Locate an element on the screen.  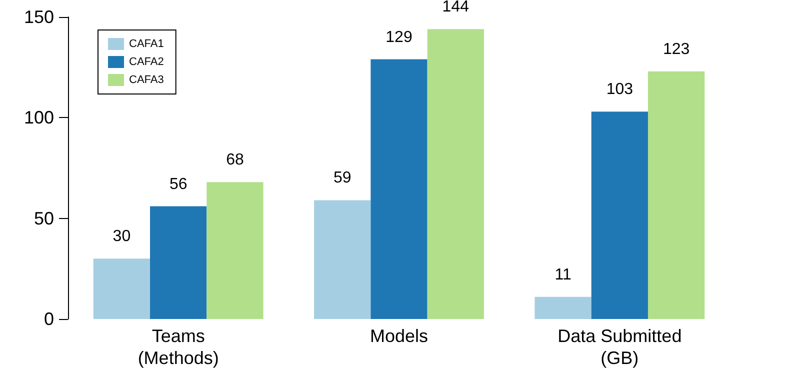
x-tick-label: Teams (Methods) is located at coordinates (178, 347).